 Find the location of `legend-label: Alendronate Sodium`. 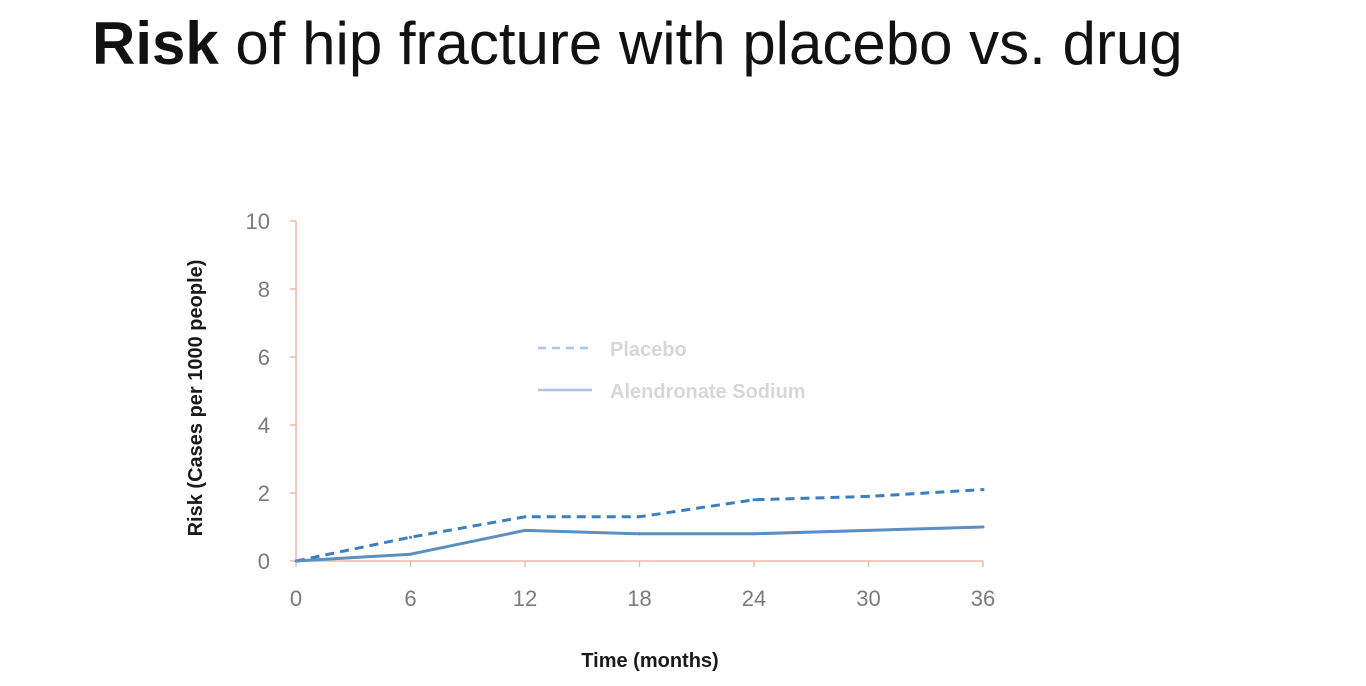

legend-label: Alendronate Sodium is located at coordinates (708, 392).